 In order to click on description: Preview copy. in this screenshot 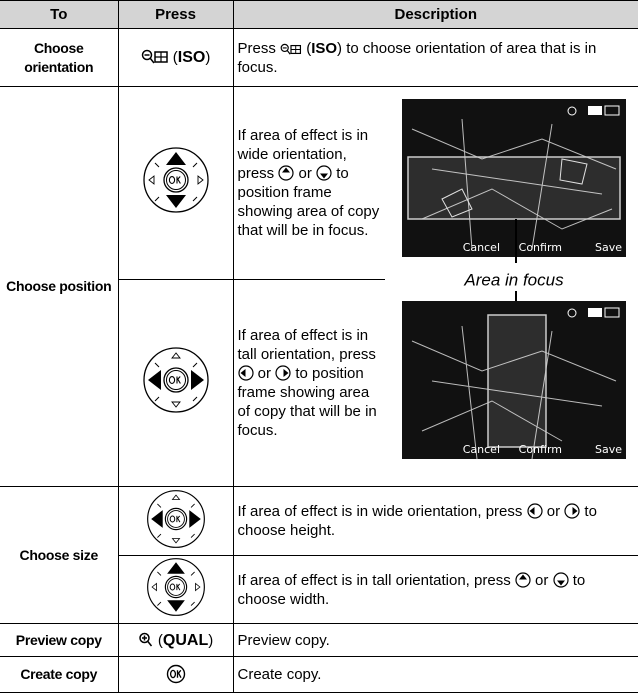, I will do `click(435, 640)`.